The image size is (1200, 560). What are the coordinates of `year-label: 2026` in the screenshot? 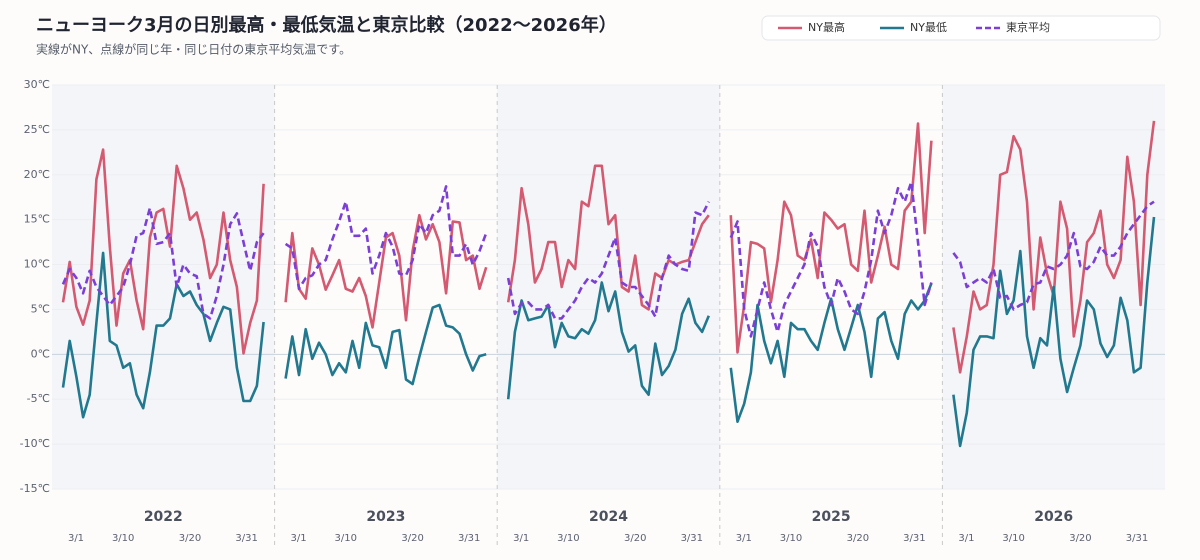 It's located at (1053, 517).